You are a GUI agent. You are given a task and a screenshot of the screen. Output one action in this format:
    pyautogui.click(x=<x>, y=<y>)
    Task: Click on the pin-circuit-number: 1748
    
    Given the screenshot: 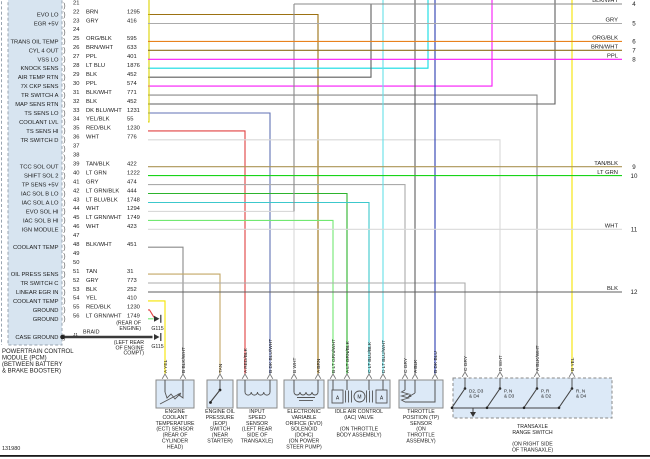 What is the action you would take?
    pyautogui.click(x=133, y=200)
    